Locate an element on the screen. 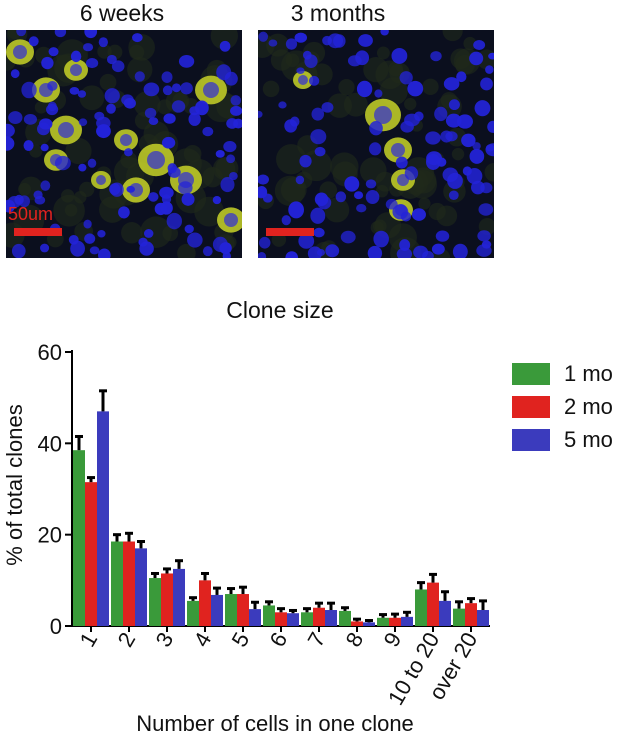  legend-item: 5 mo is located at coordinates (562, 440).